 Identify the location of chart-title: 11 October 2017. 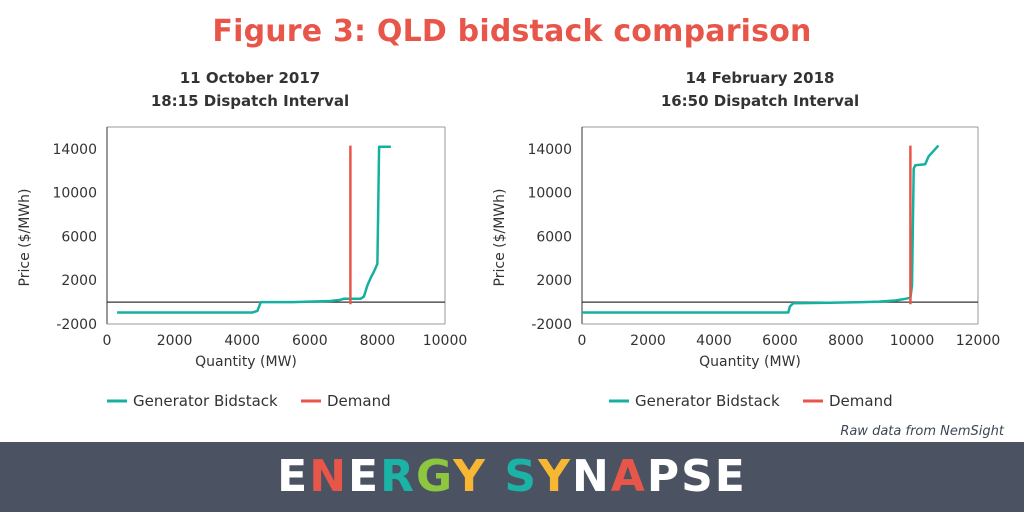
(250, 78).